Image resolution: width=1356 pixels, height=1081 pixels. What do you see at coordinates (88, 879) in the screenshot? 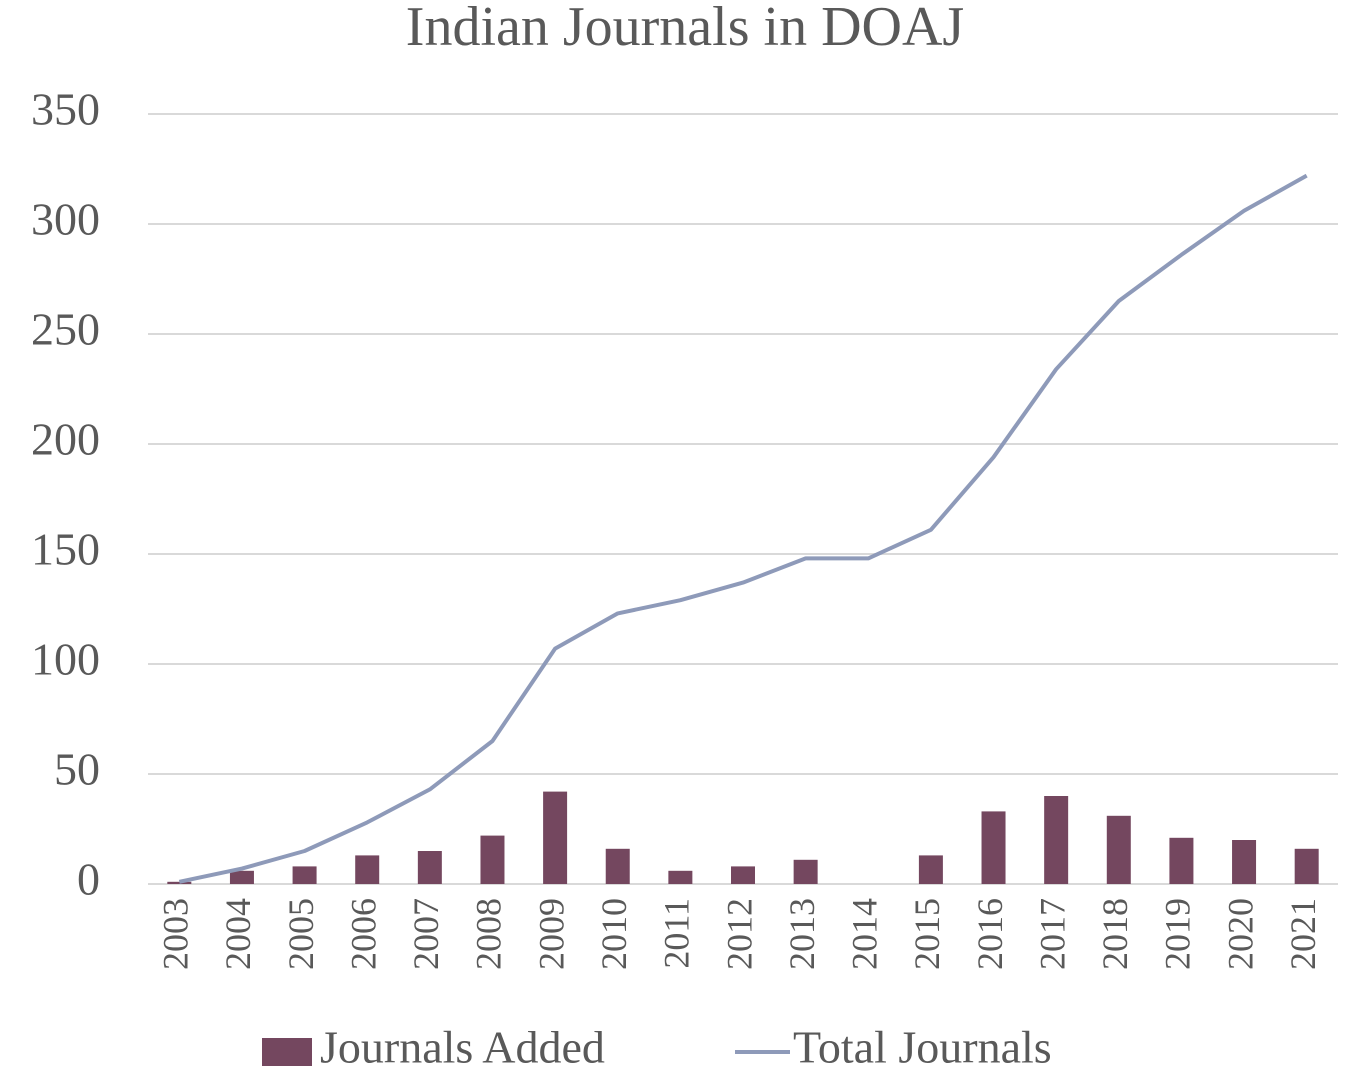
I see `y-tick-label: 0` at bounding box center [88, 879].